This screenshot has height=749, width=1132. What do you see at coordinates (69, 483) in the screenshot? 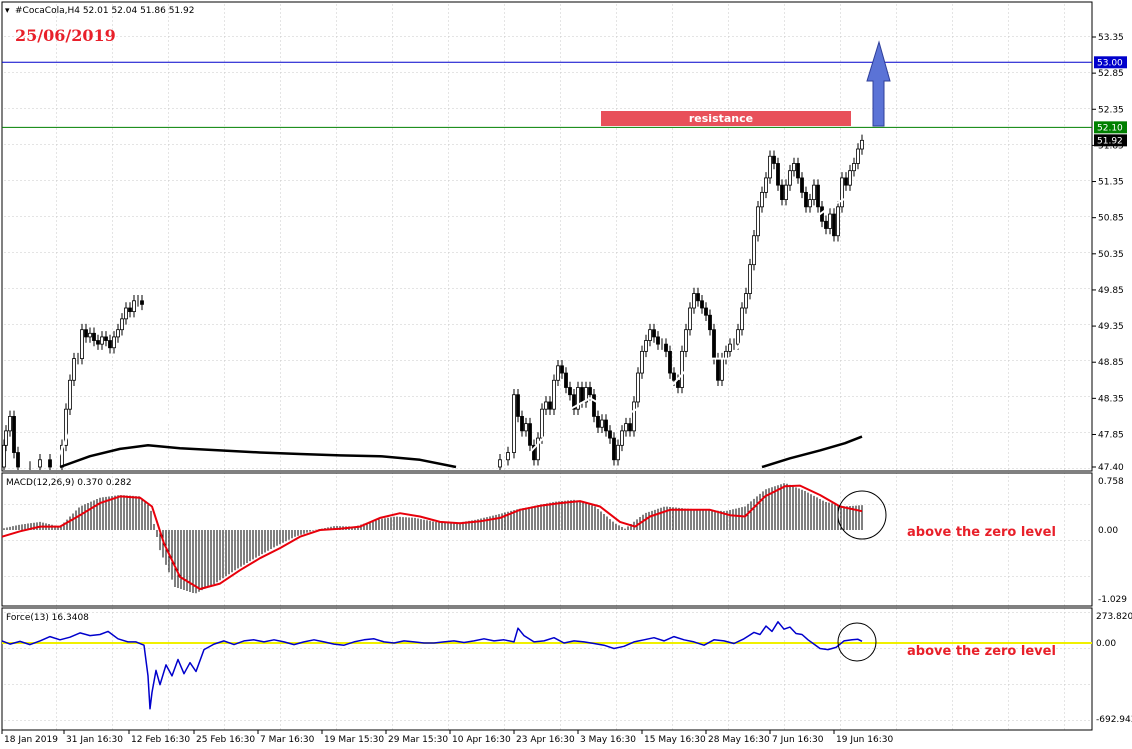
I see `macd-title: MACD(12,26,9) 0.370 0.282` at bounding box center [69, 483].